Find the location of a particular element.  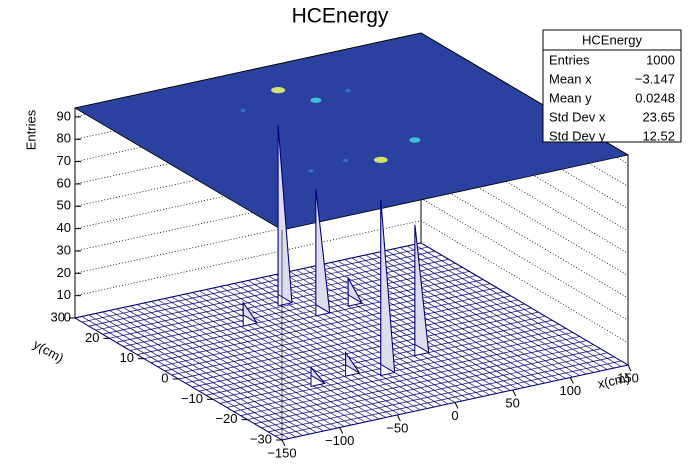

x-tick-label: −100 is located at coordinates (339, 440).